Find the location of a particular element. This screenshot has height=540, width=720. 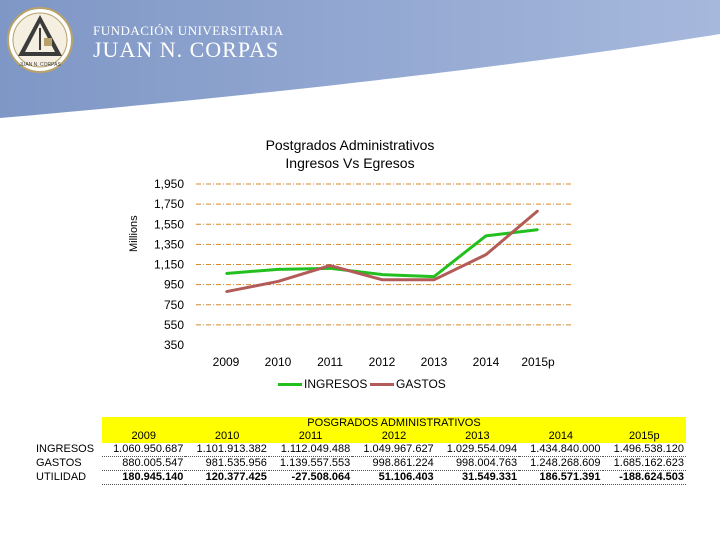

chart-series is located at coordinates (382, 251).